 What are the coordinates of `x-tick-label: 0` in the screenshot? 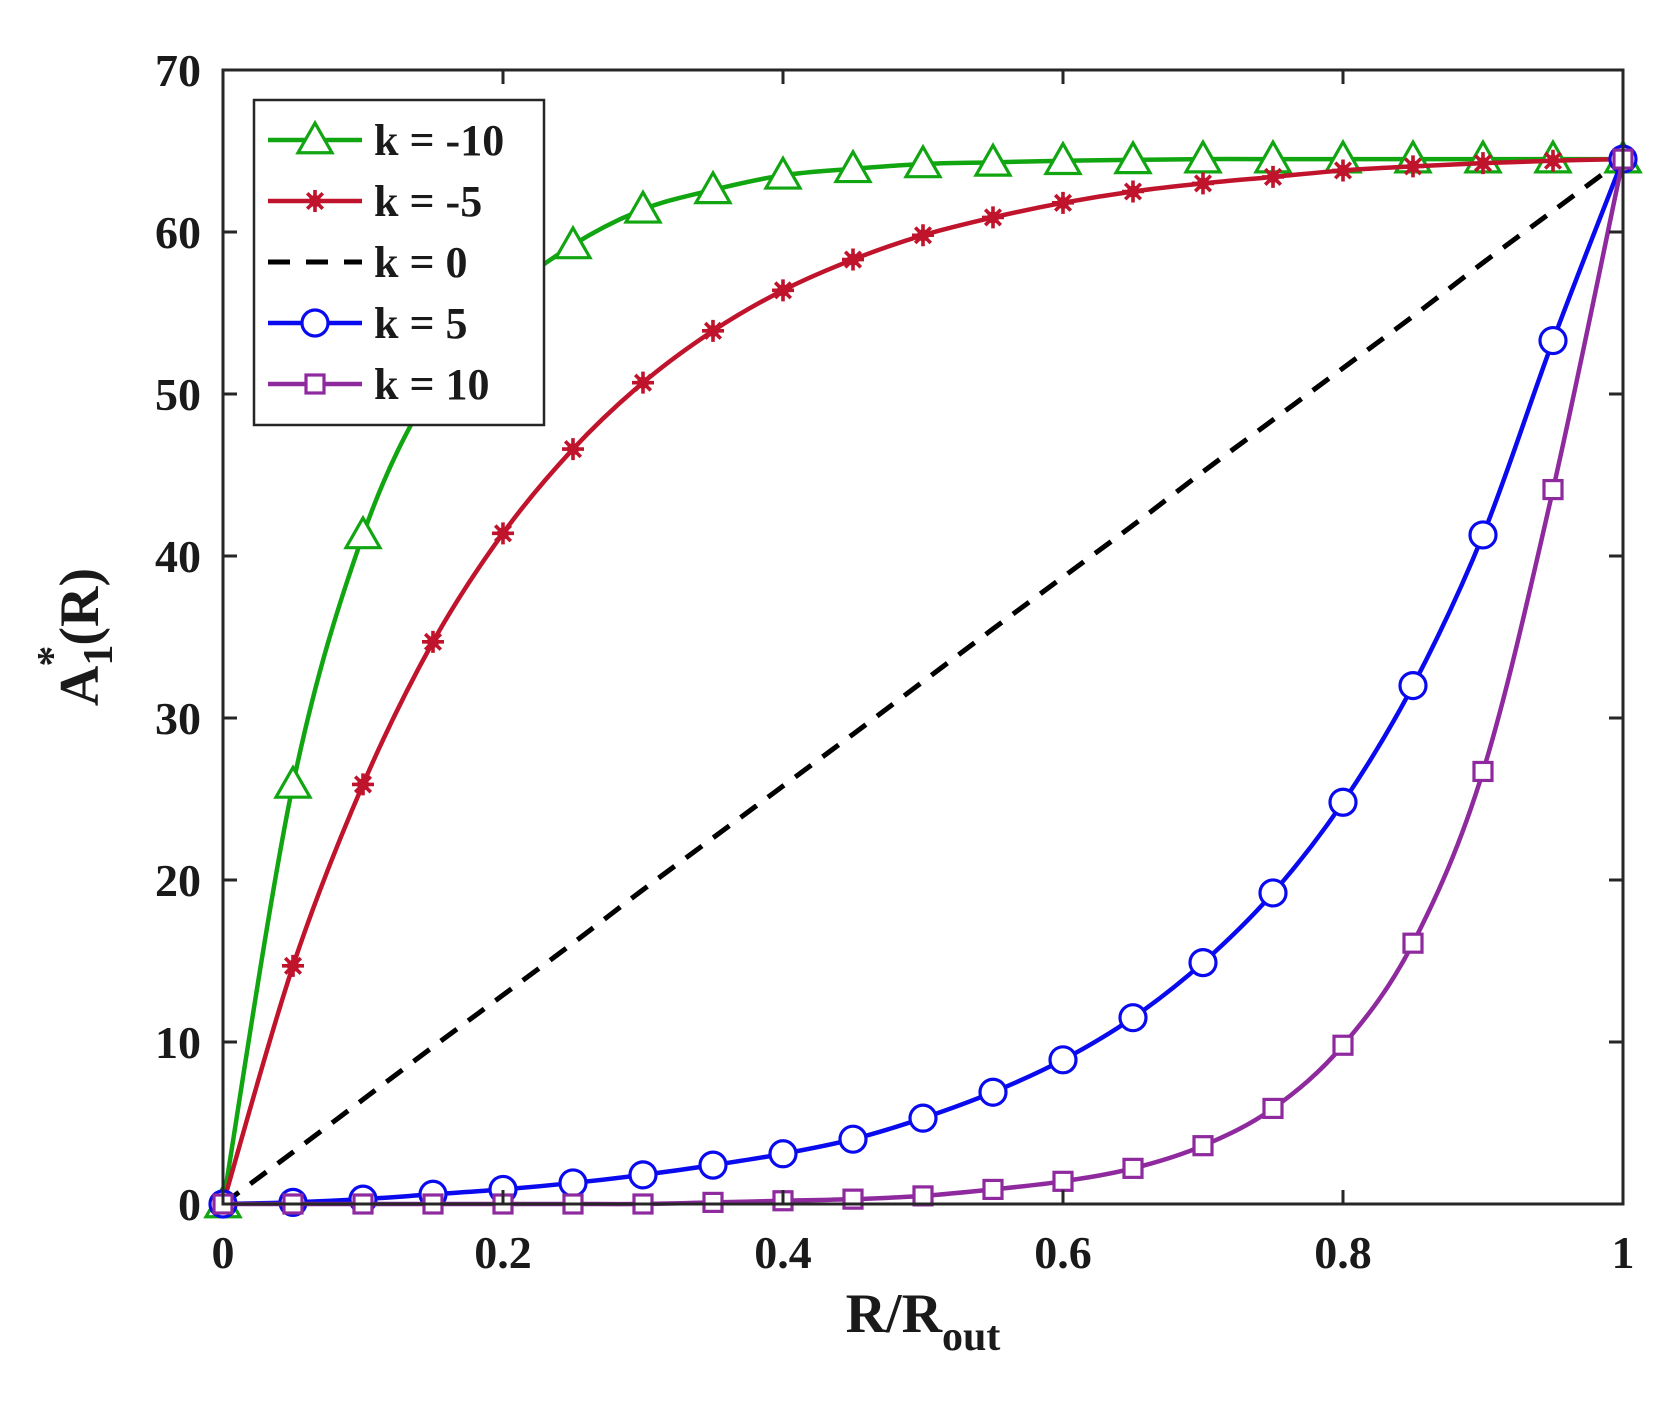 It's located at (223, 1252).